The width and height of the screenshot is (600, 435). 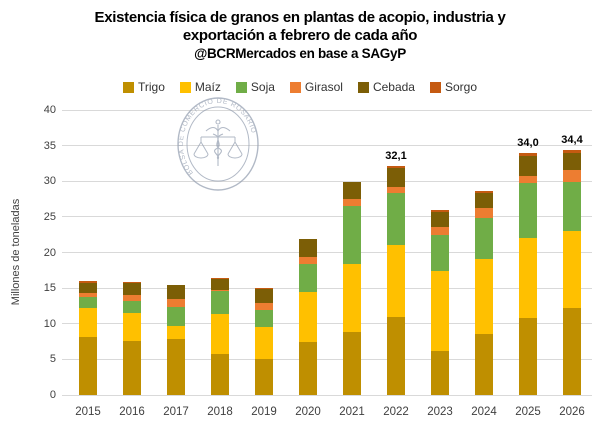 I want to click on legend-label-girasol: Girasol, so click(x=323, y=87).